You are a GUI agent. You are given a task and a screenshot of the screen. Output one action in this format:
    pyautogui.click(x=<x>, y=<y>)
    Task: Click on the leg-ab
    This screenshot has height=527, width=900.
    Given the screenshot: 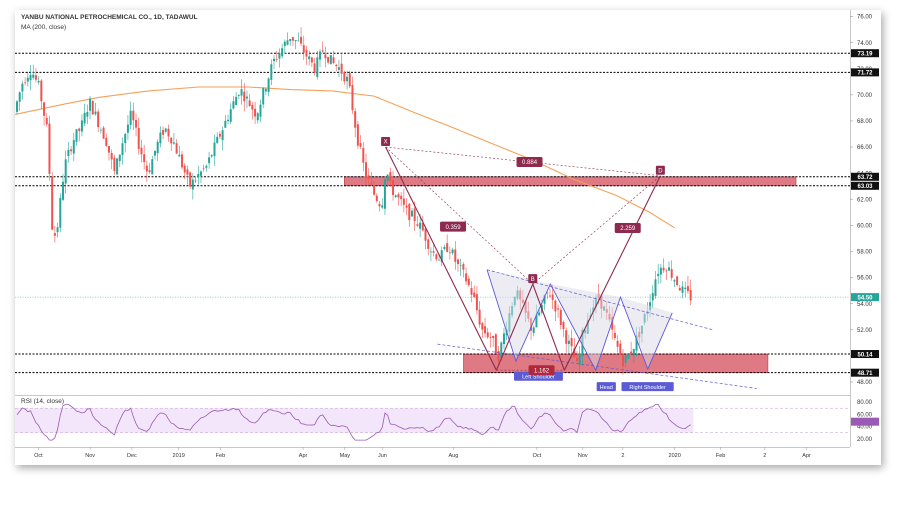 What is the action you would take?
    pyautogui.click(x=514, y=327)
    